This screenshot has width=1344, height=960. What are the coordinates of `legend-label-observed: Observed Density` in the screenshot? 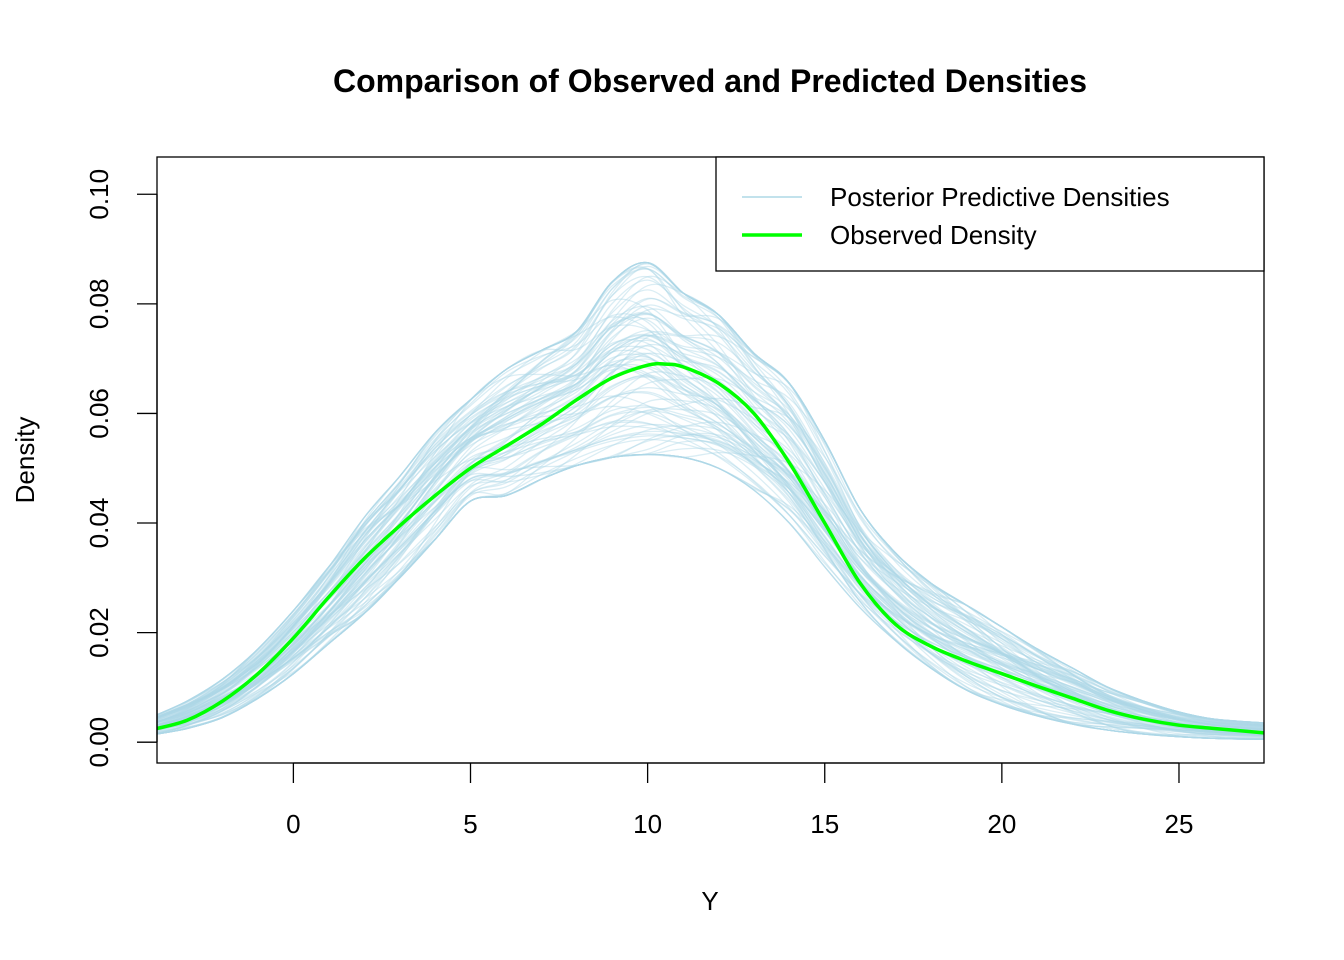 It's located at (933, 235).